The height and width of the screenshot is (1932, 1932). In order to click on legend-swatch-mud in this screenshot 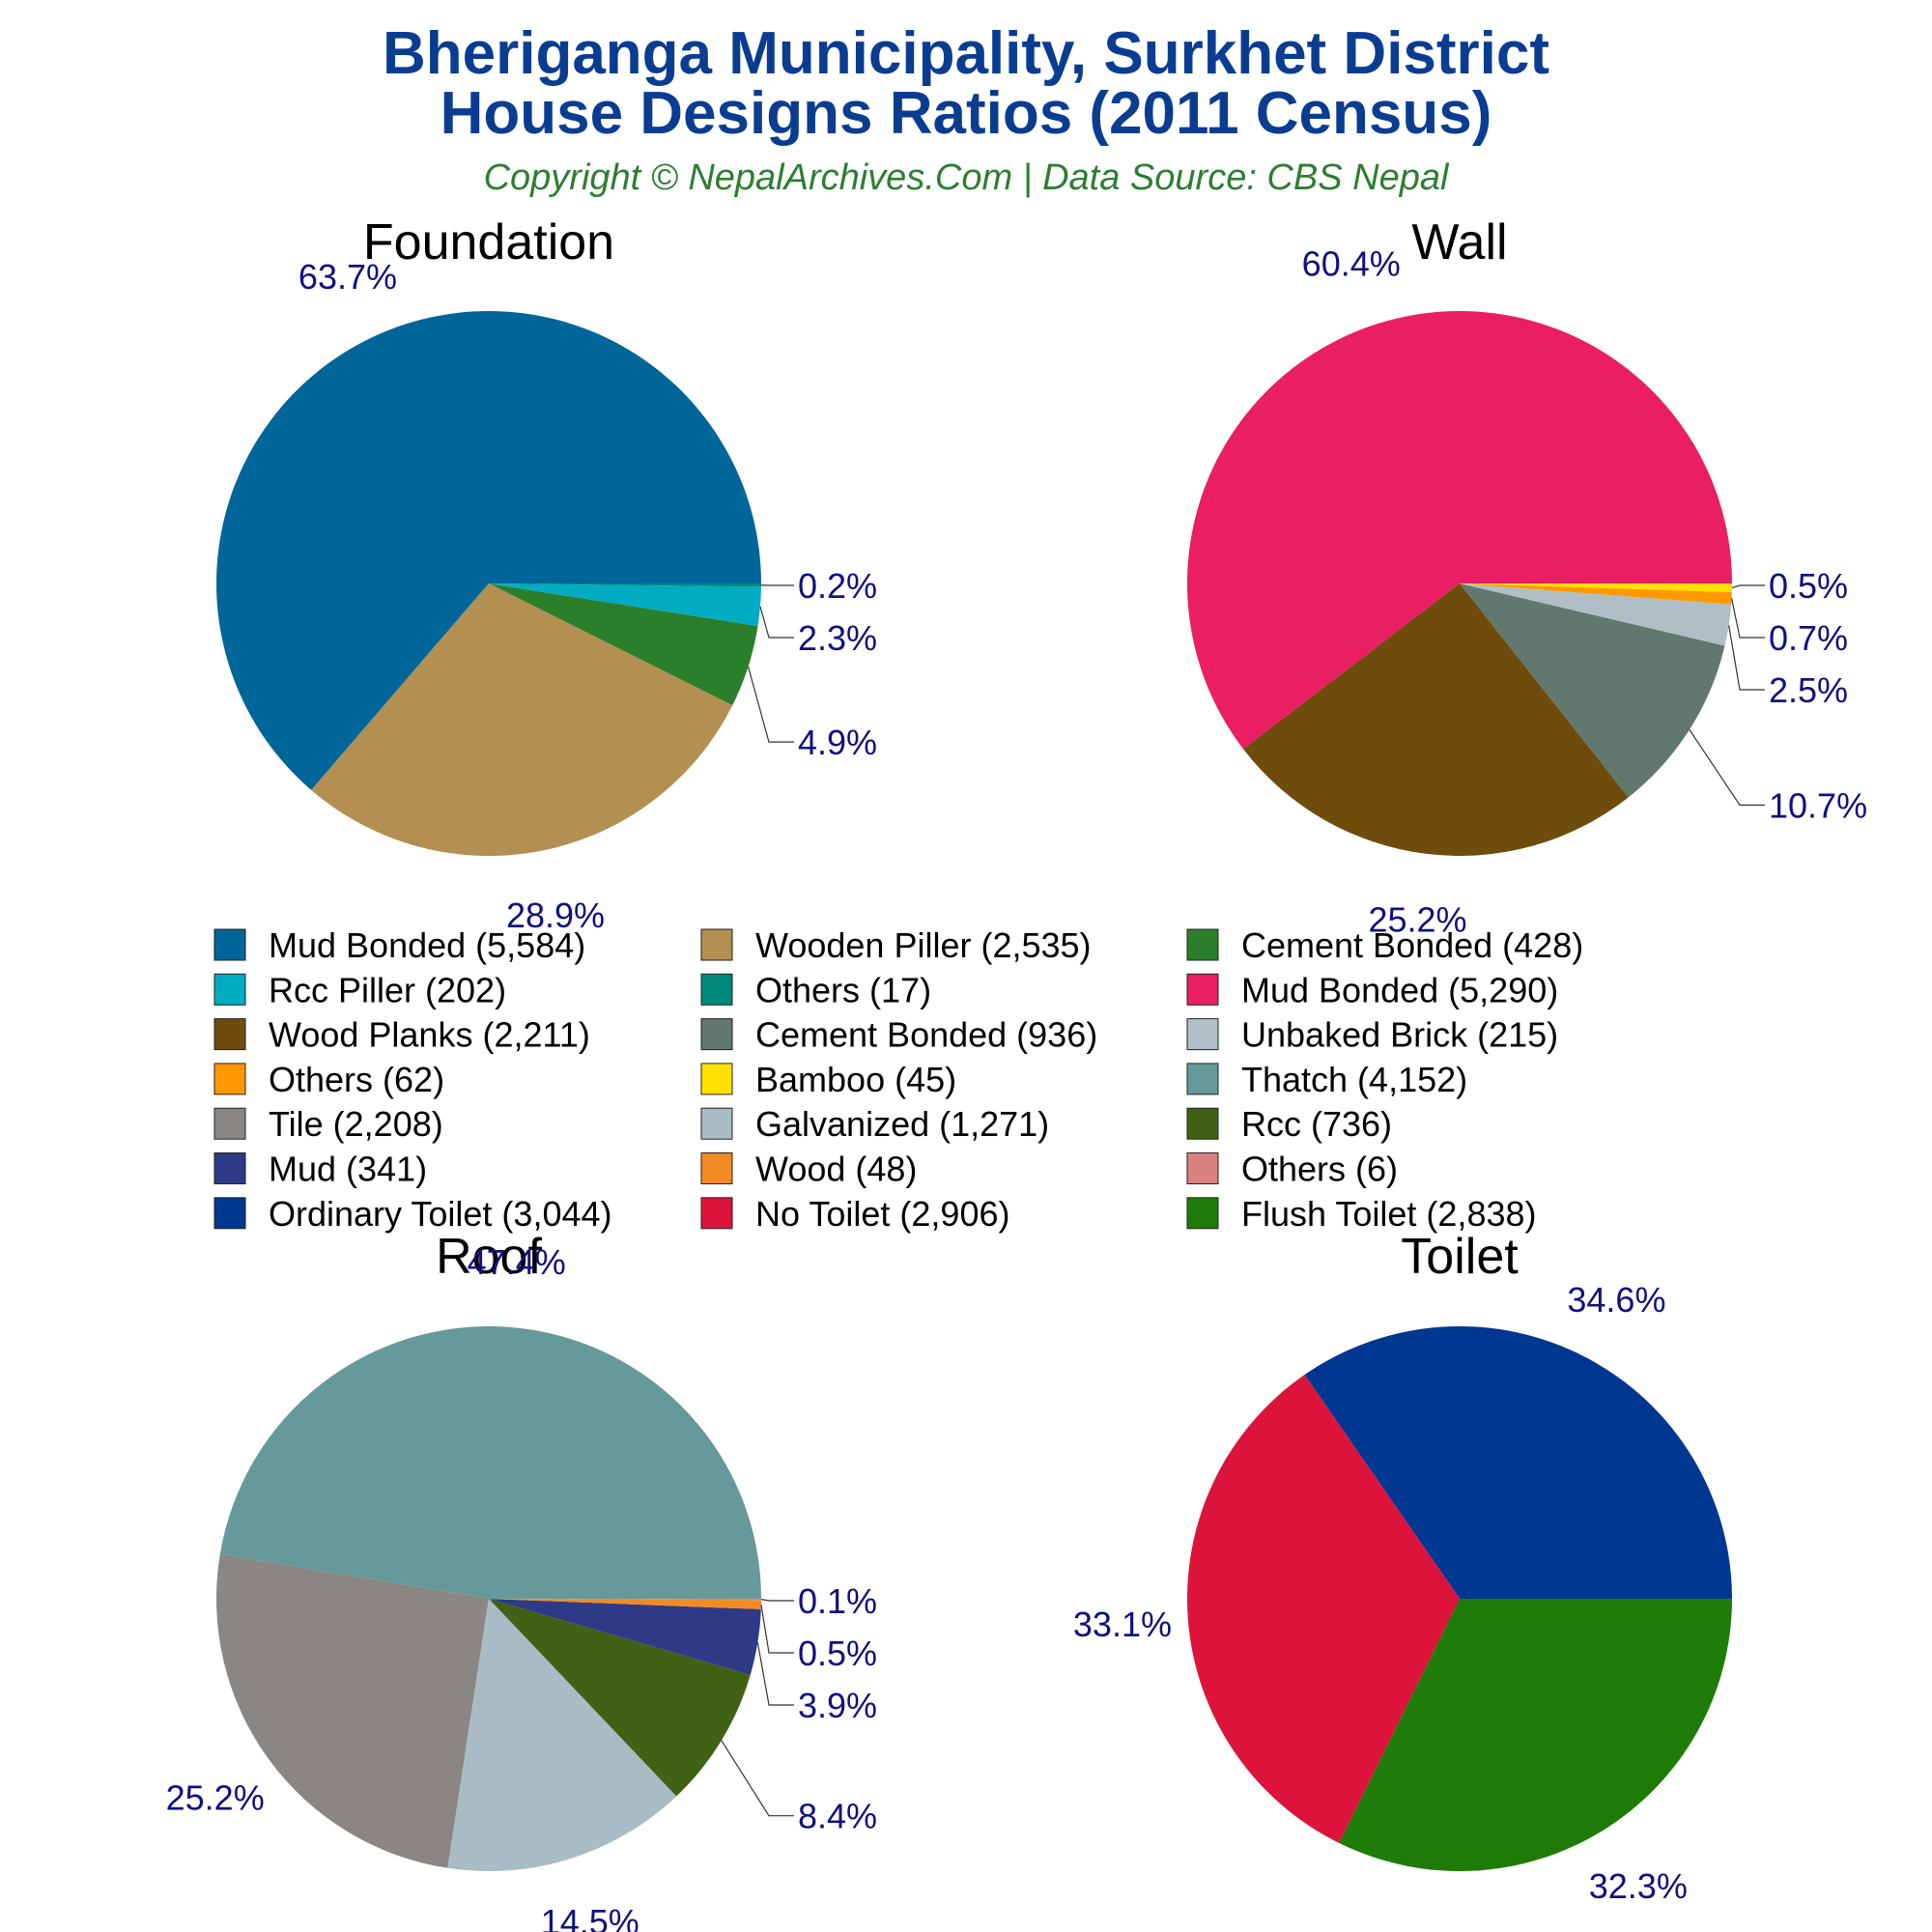, I will do `click(229, 1168)`.